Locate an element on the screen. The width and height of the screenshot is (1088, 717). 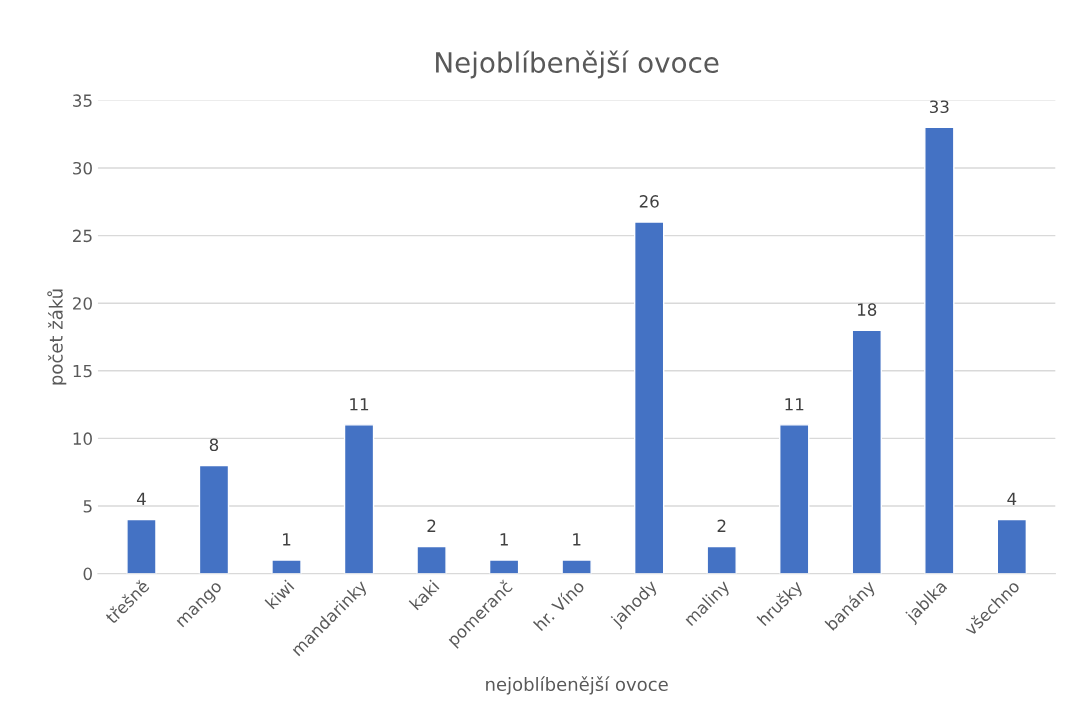
y-tick-label: 35 is located at coordinates (82, 100).